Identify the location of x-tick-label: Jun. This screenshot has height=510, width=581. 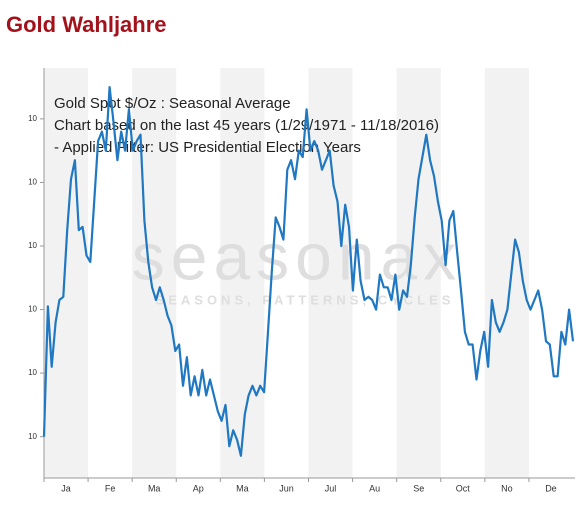
(286, 488).